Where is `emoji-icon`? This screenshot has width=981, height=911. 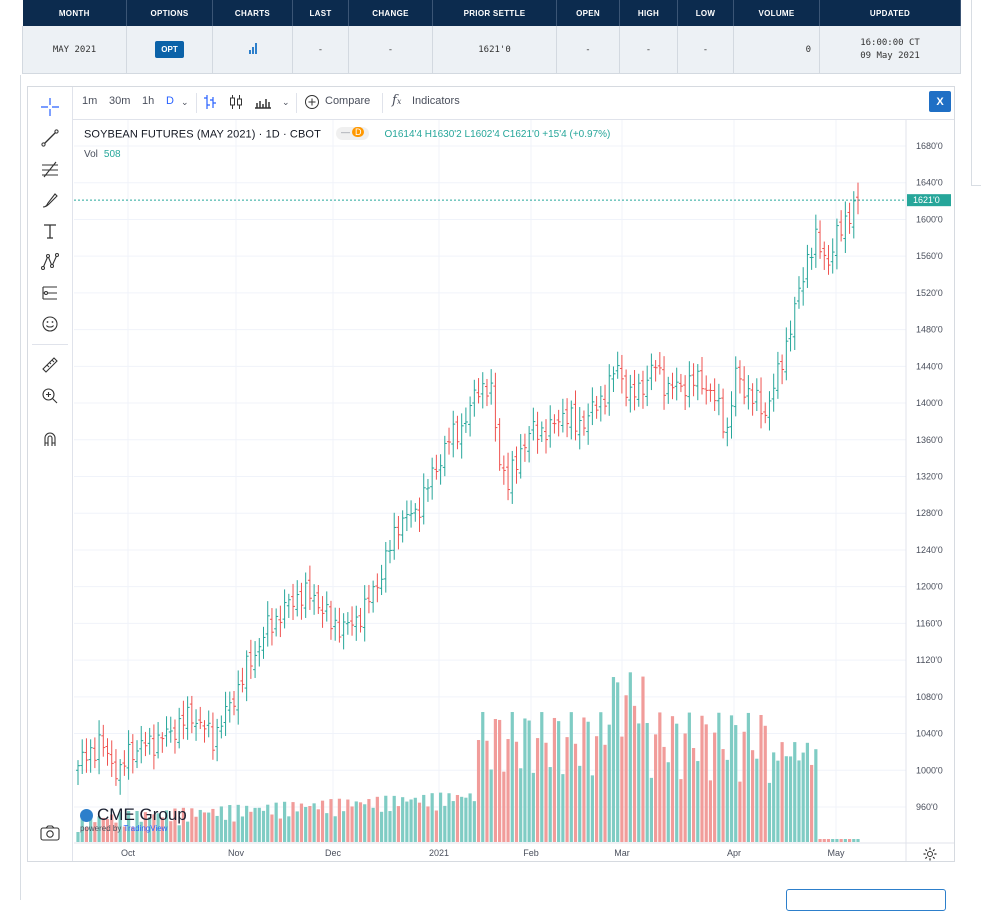 emoji-icon is located at coordinates (50, 324).